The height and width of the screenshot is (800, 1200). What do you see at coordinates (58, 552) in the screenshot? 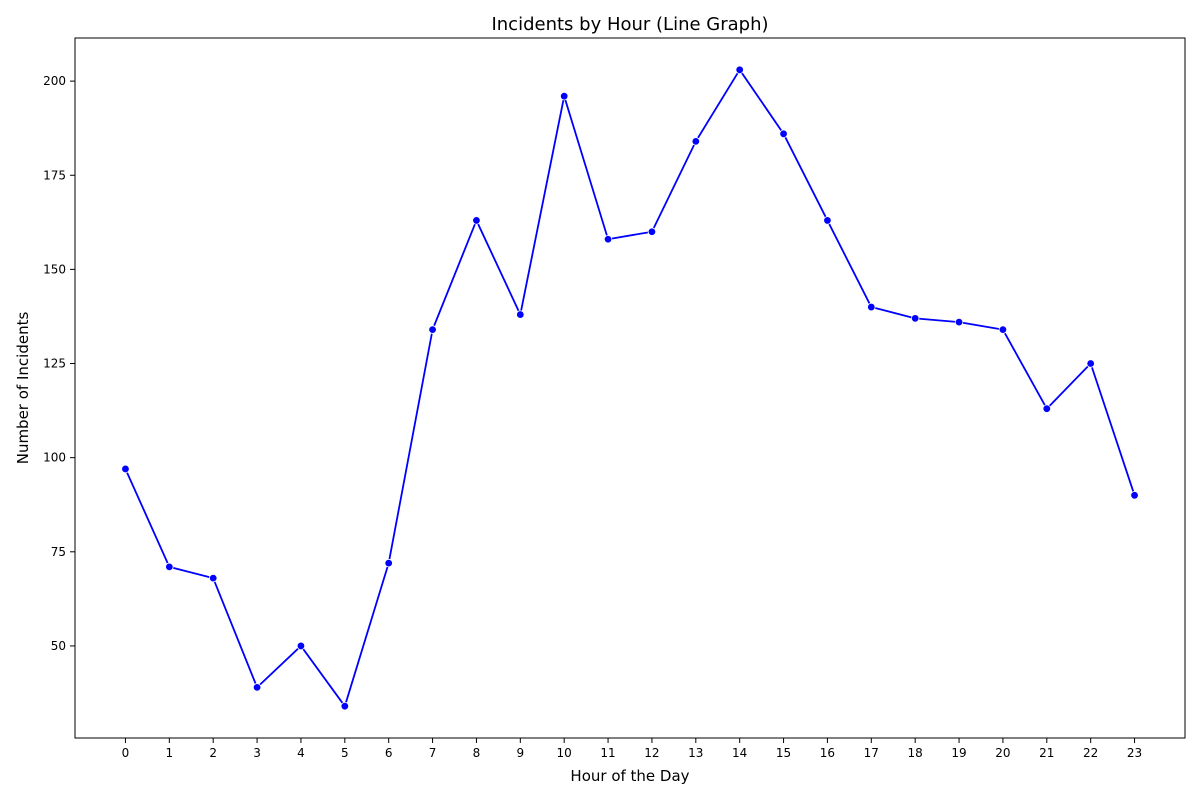
I see `y-tick-label: 75` at bounding box center [58, 552].